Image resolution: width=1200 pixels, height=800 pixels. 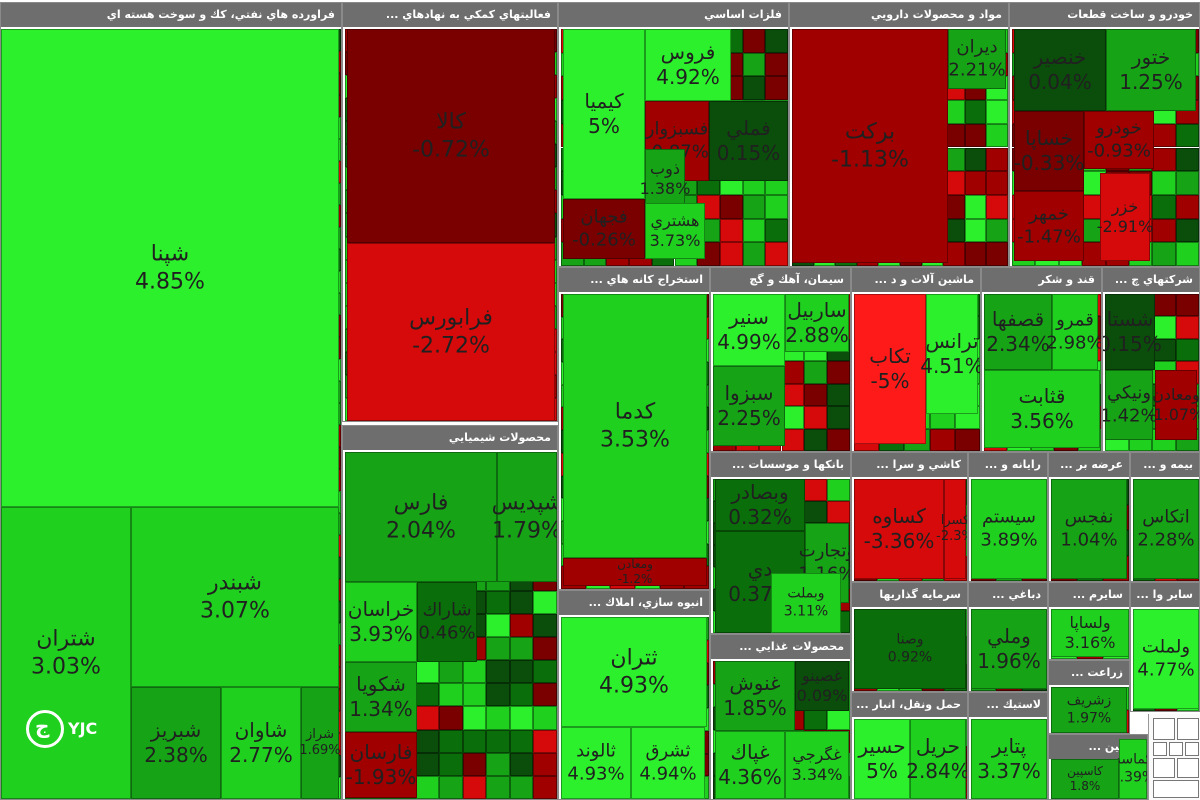 What do you see at coordinates (1009, 649) in the screenshot?
I see `stock-tile: وملي 1.96%` at bounding box center [1009, 649].